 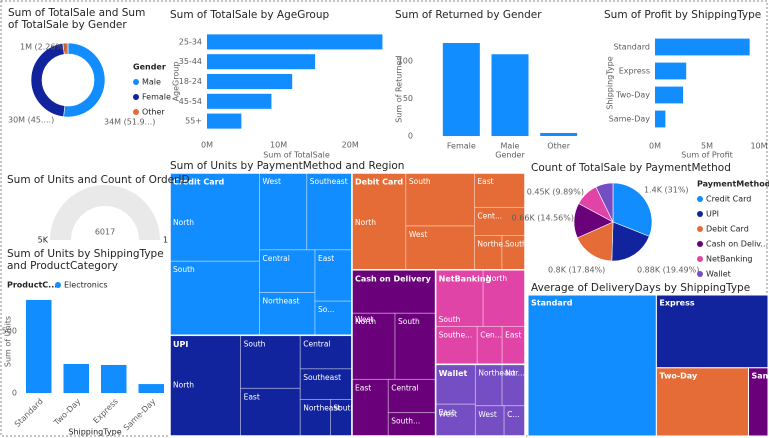 I want to click on y-tick-label: Standard, so click(x=632, y=47).